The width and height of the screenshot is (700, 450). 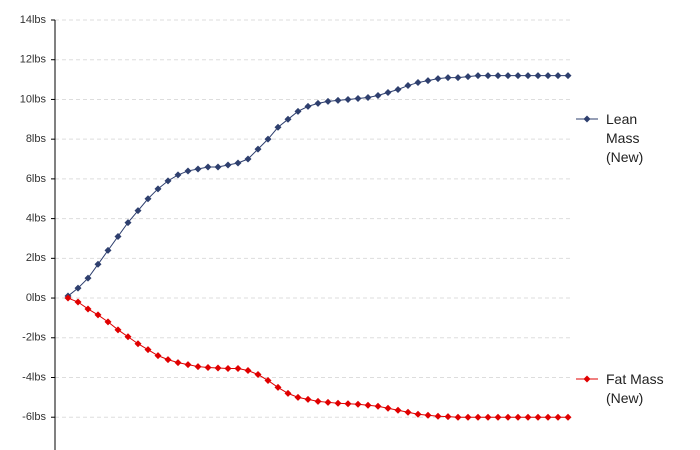 I want to click on legend-item: Fat Mass (New), so click(x=621, y=389).